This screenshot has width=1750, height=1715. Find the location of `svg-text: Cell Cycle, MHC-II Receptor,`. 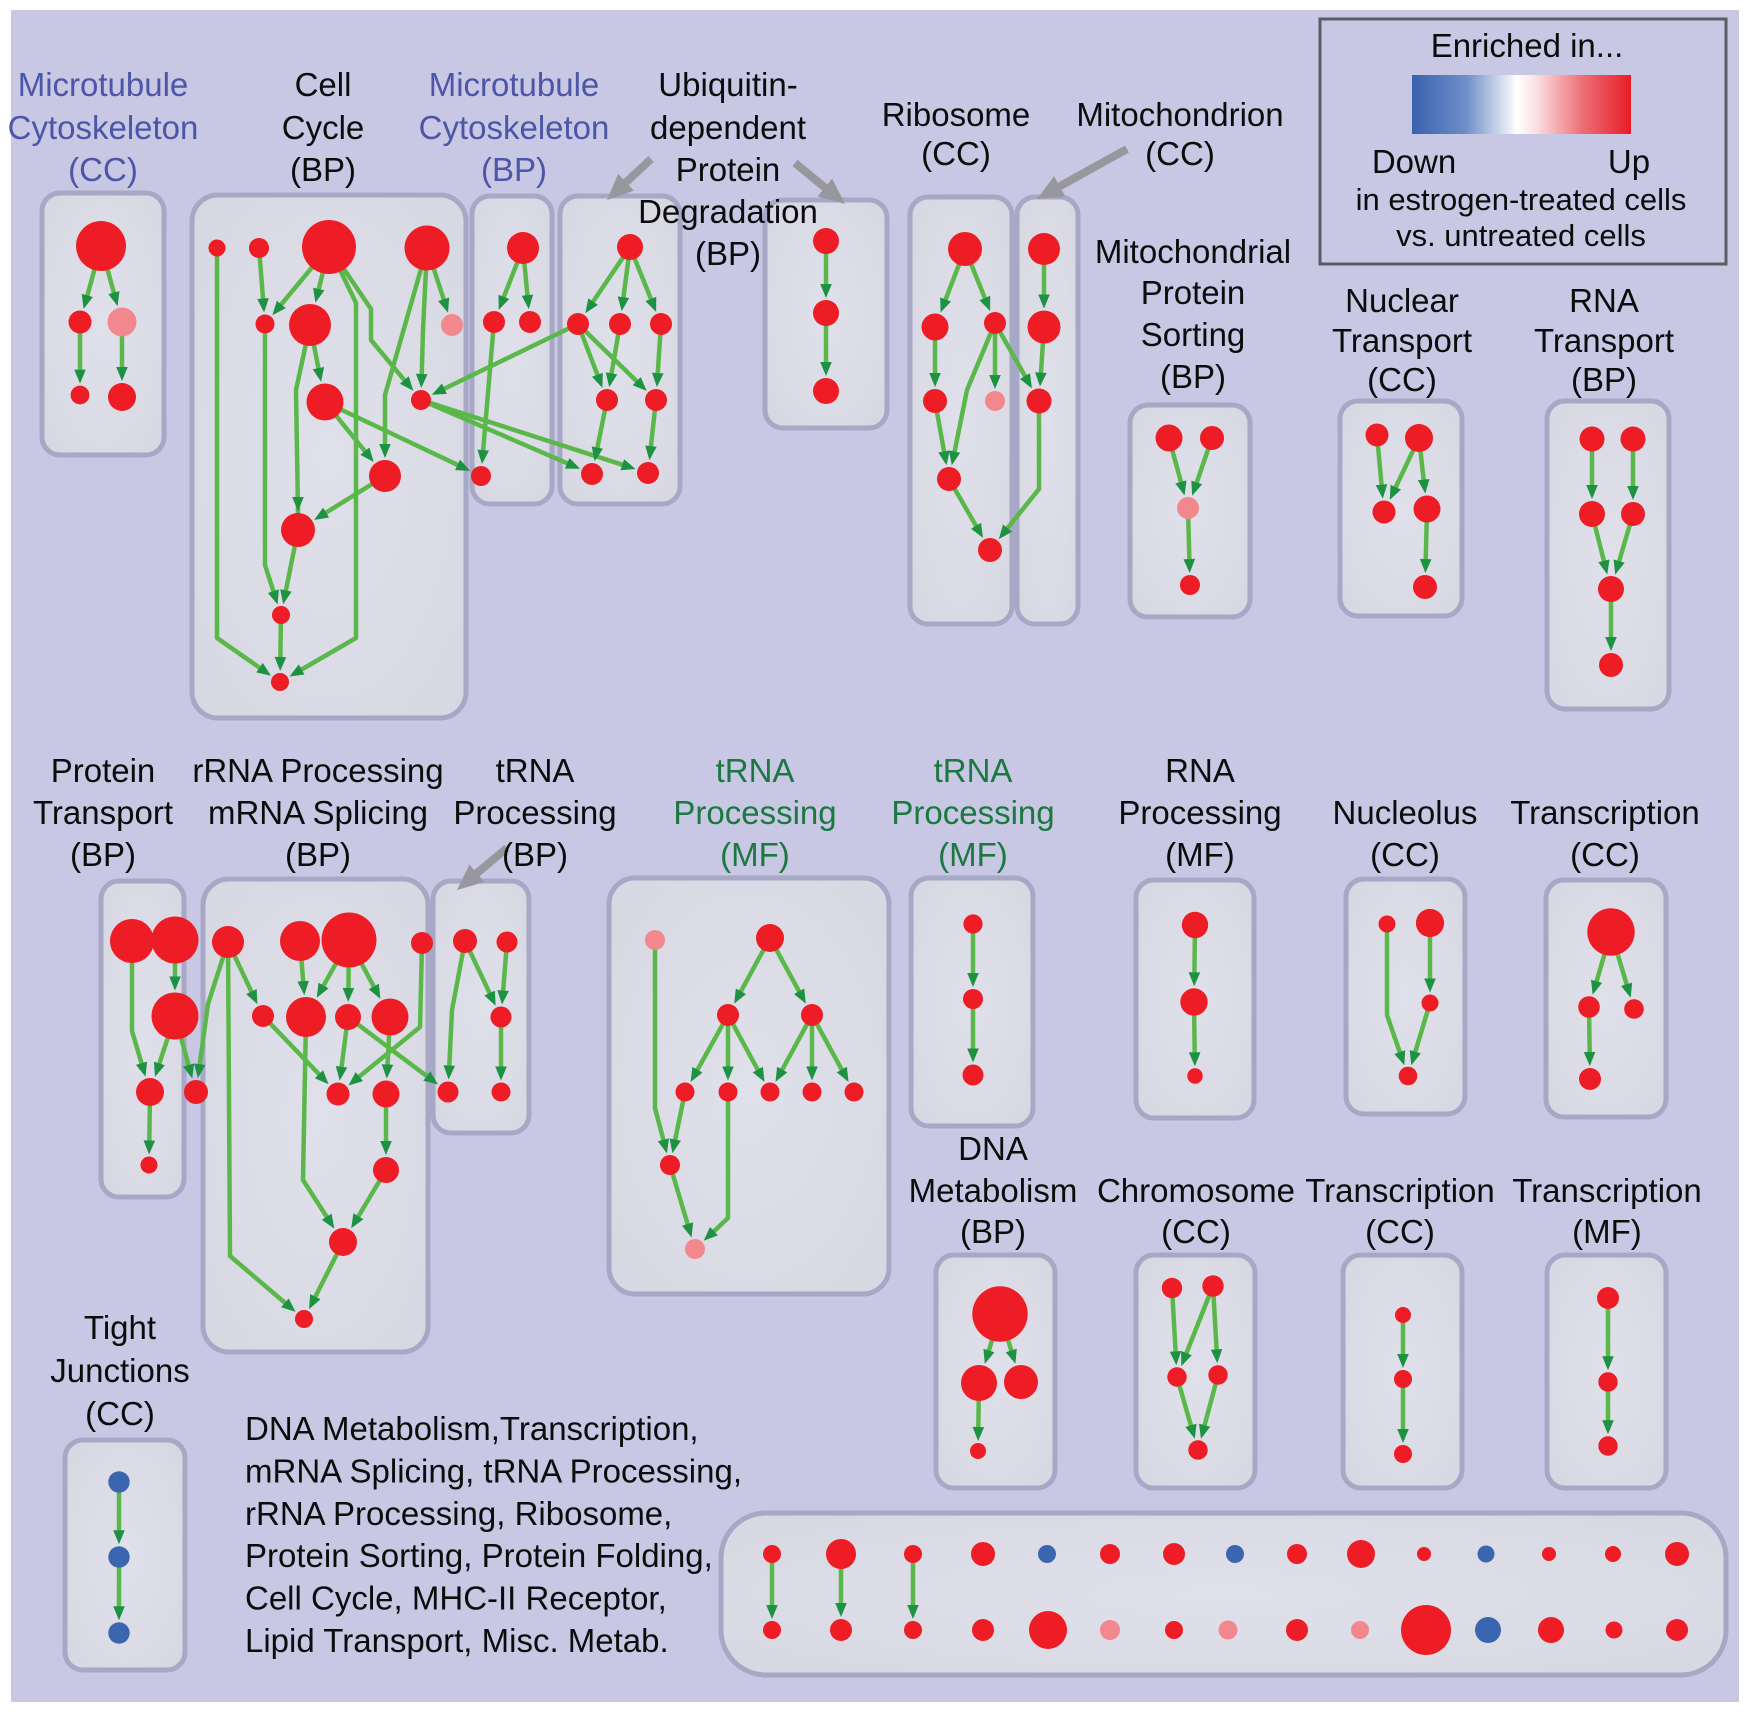

svg-text: Cell Cycle, MHC-II Receptor, is located at coordinates (456, 1598).